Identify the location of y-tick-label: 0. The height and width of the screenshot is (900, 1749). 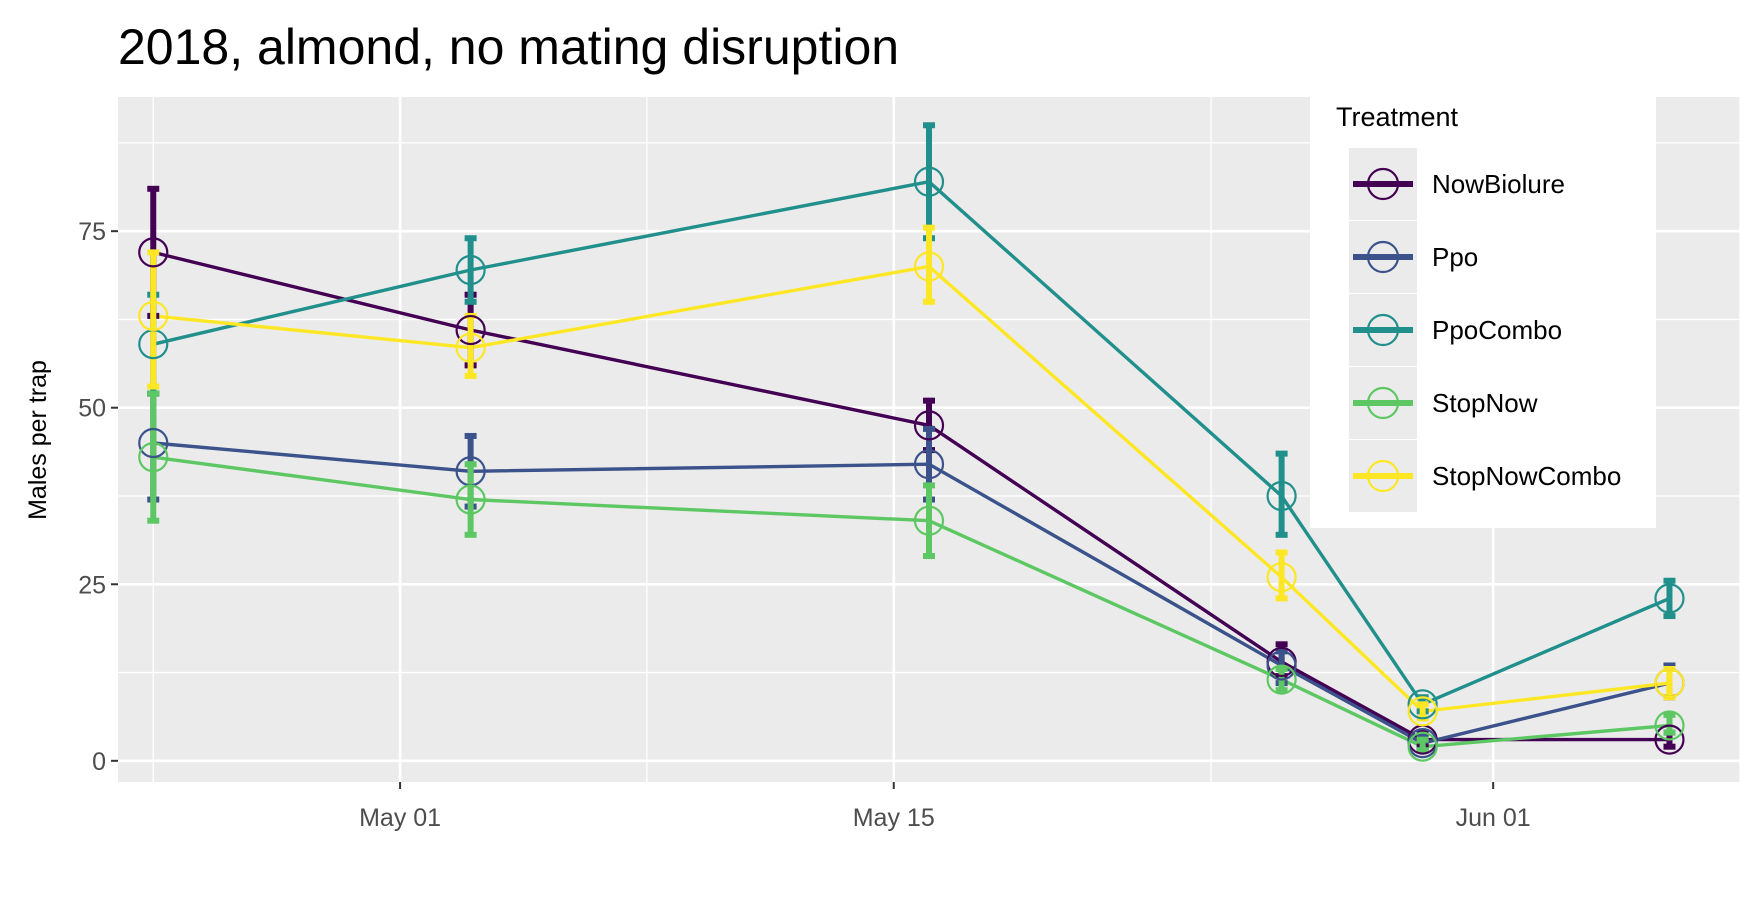
(99, 762).